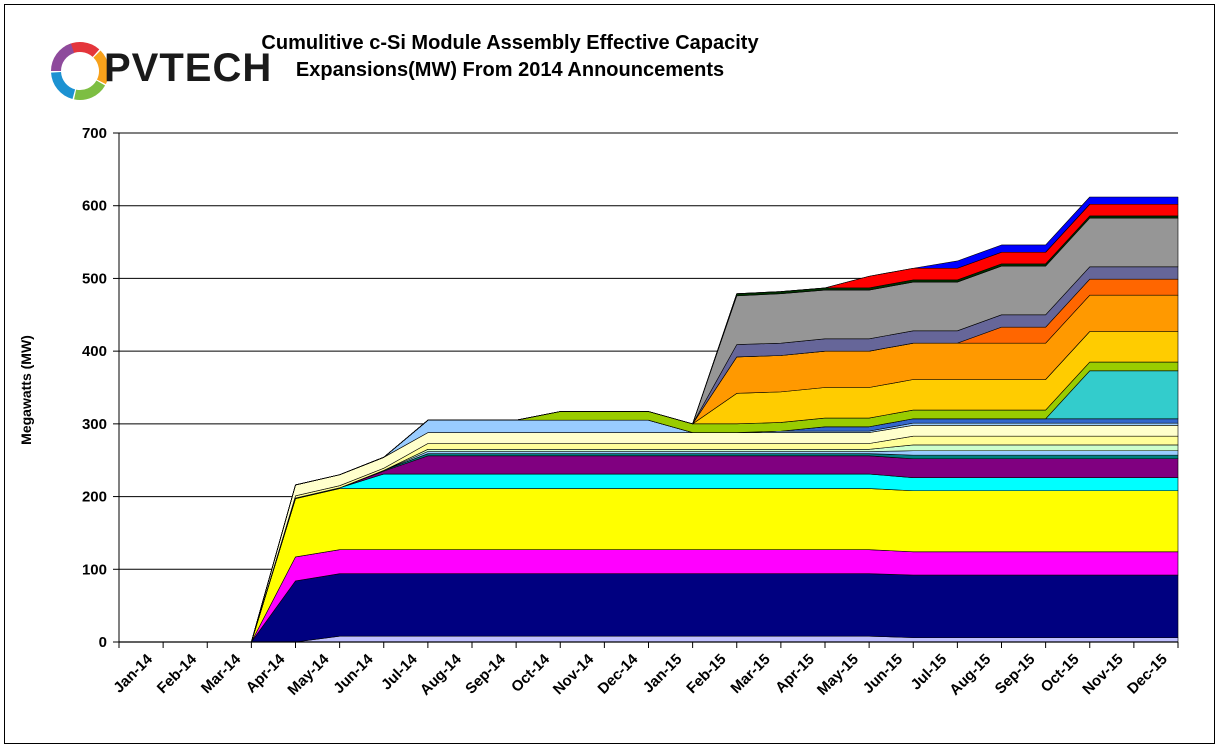 The width and height of the screenshot is (1221, 750). Describe the element at coordinates (795, 674) in the screenshot. I see `x-tick-label-Apr-15: Apr-15` at that location.